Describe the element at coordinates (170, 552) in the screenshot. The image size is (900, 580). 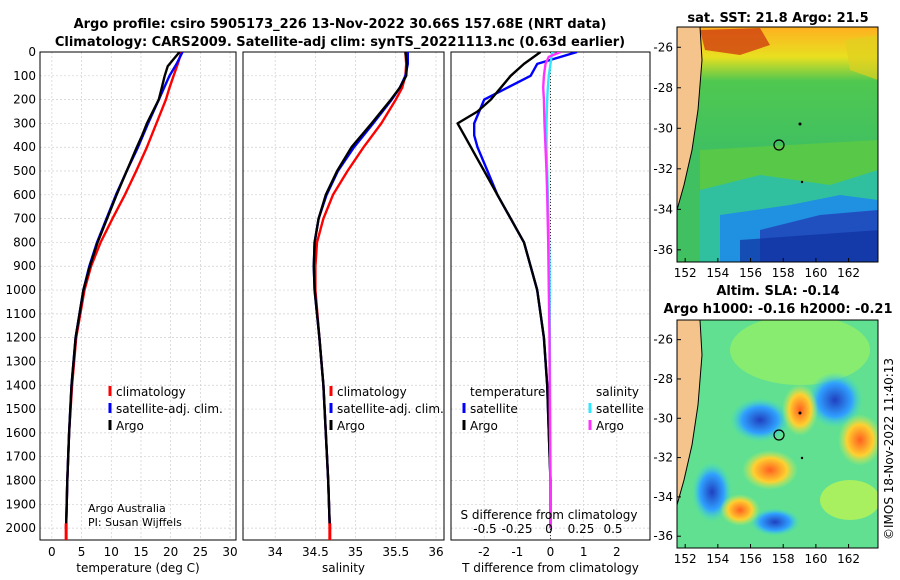
I see `x-tick-label: 20` at that location.